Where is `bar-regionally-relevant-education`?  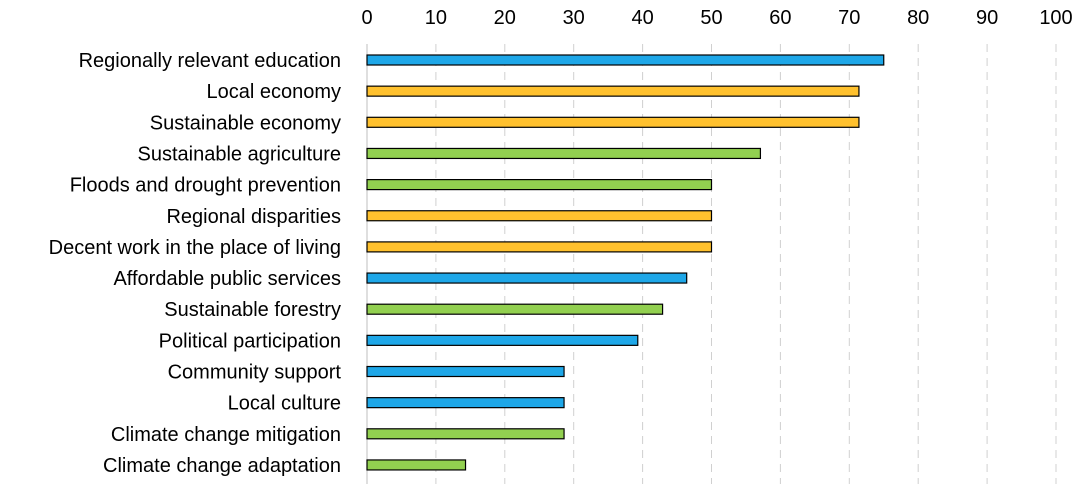
bar-regionally-relevant-education is located at coordinates (625, 60).